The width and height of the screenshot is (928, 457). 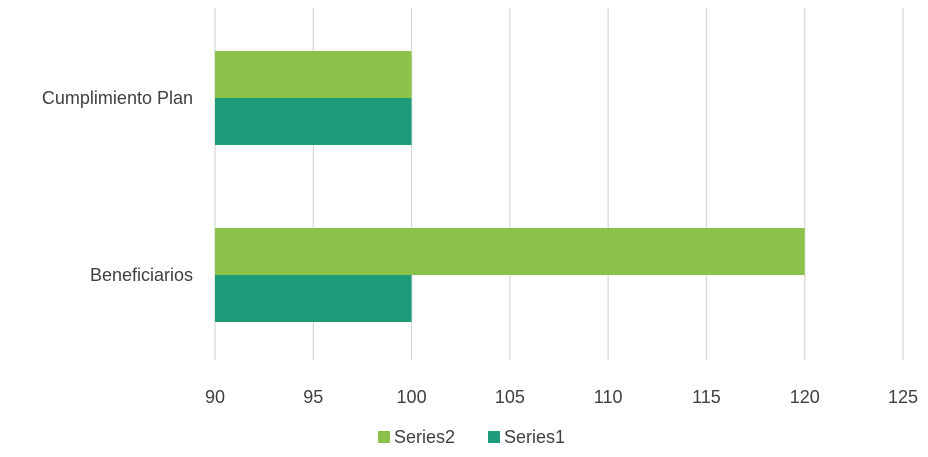 What do you see at coordinates (117, 98) in the screenshot?
I see `category-label-cumplimiento-plan: Cumplimiento Plan` at bounding box center [117, 98].